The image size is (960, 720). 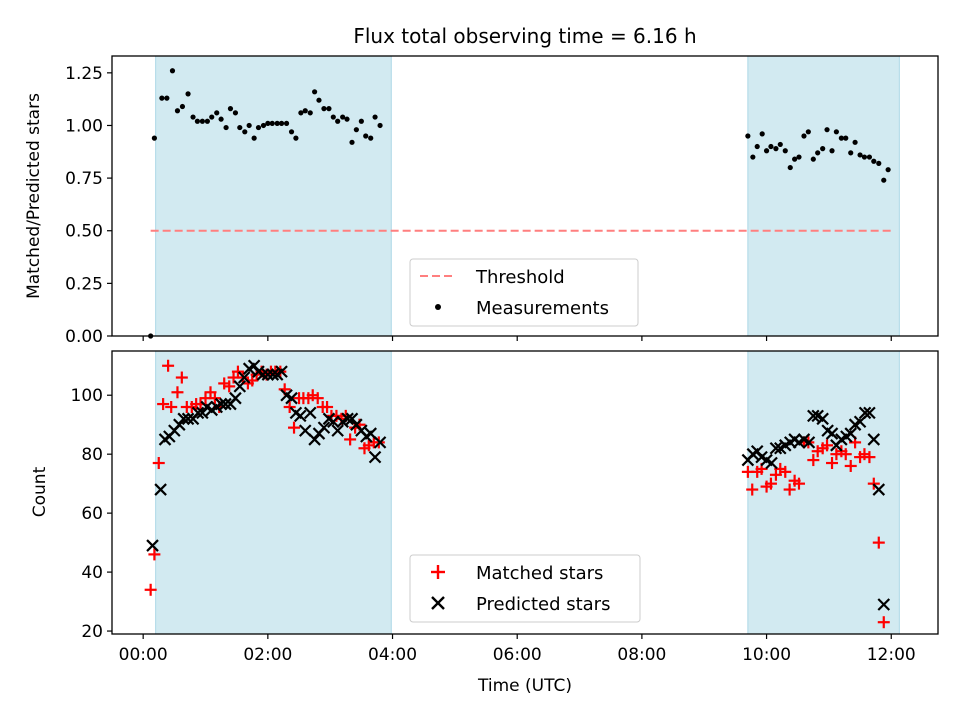 What do you see at coordinates (766, 655) in the screenshot?
I see `x-tick-label: 10:00` at bounding box center [766, 655].